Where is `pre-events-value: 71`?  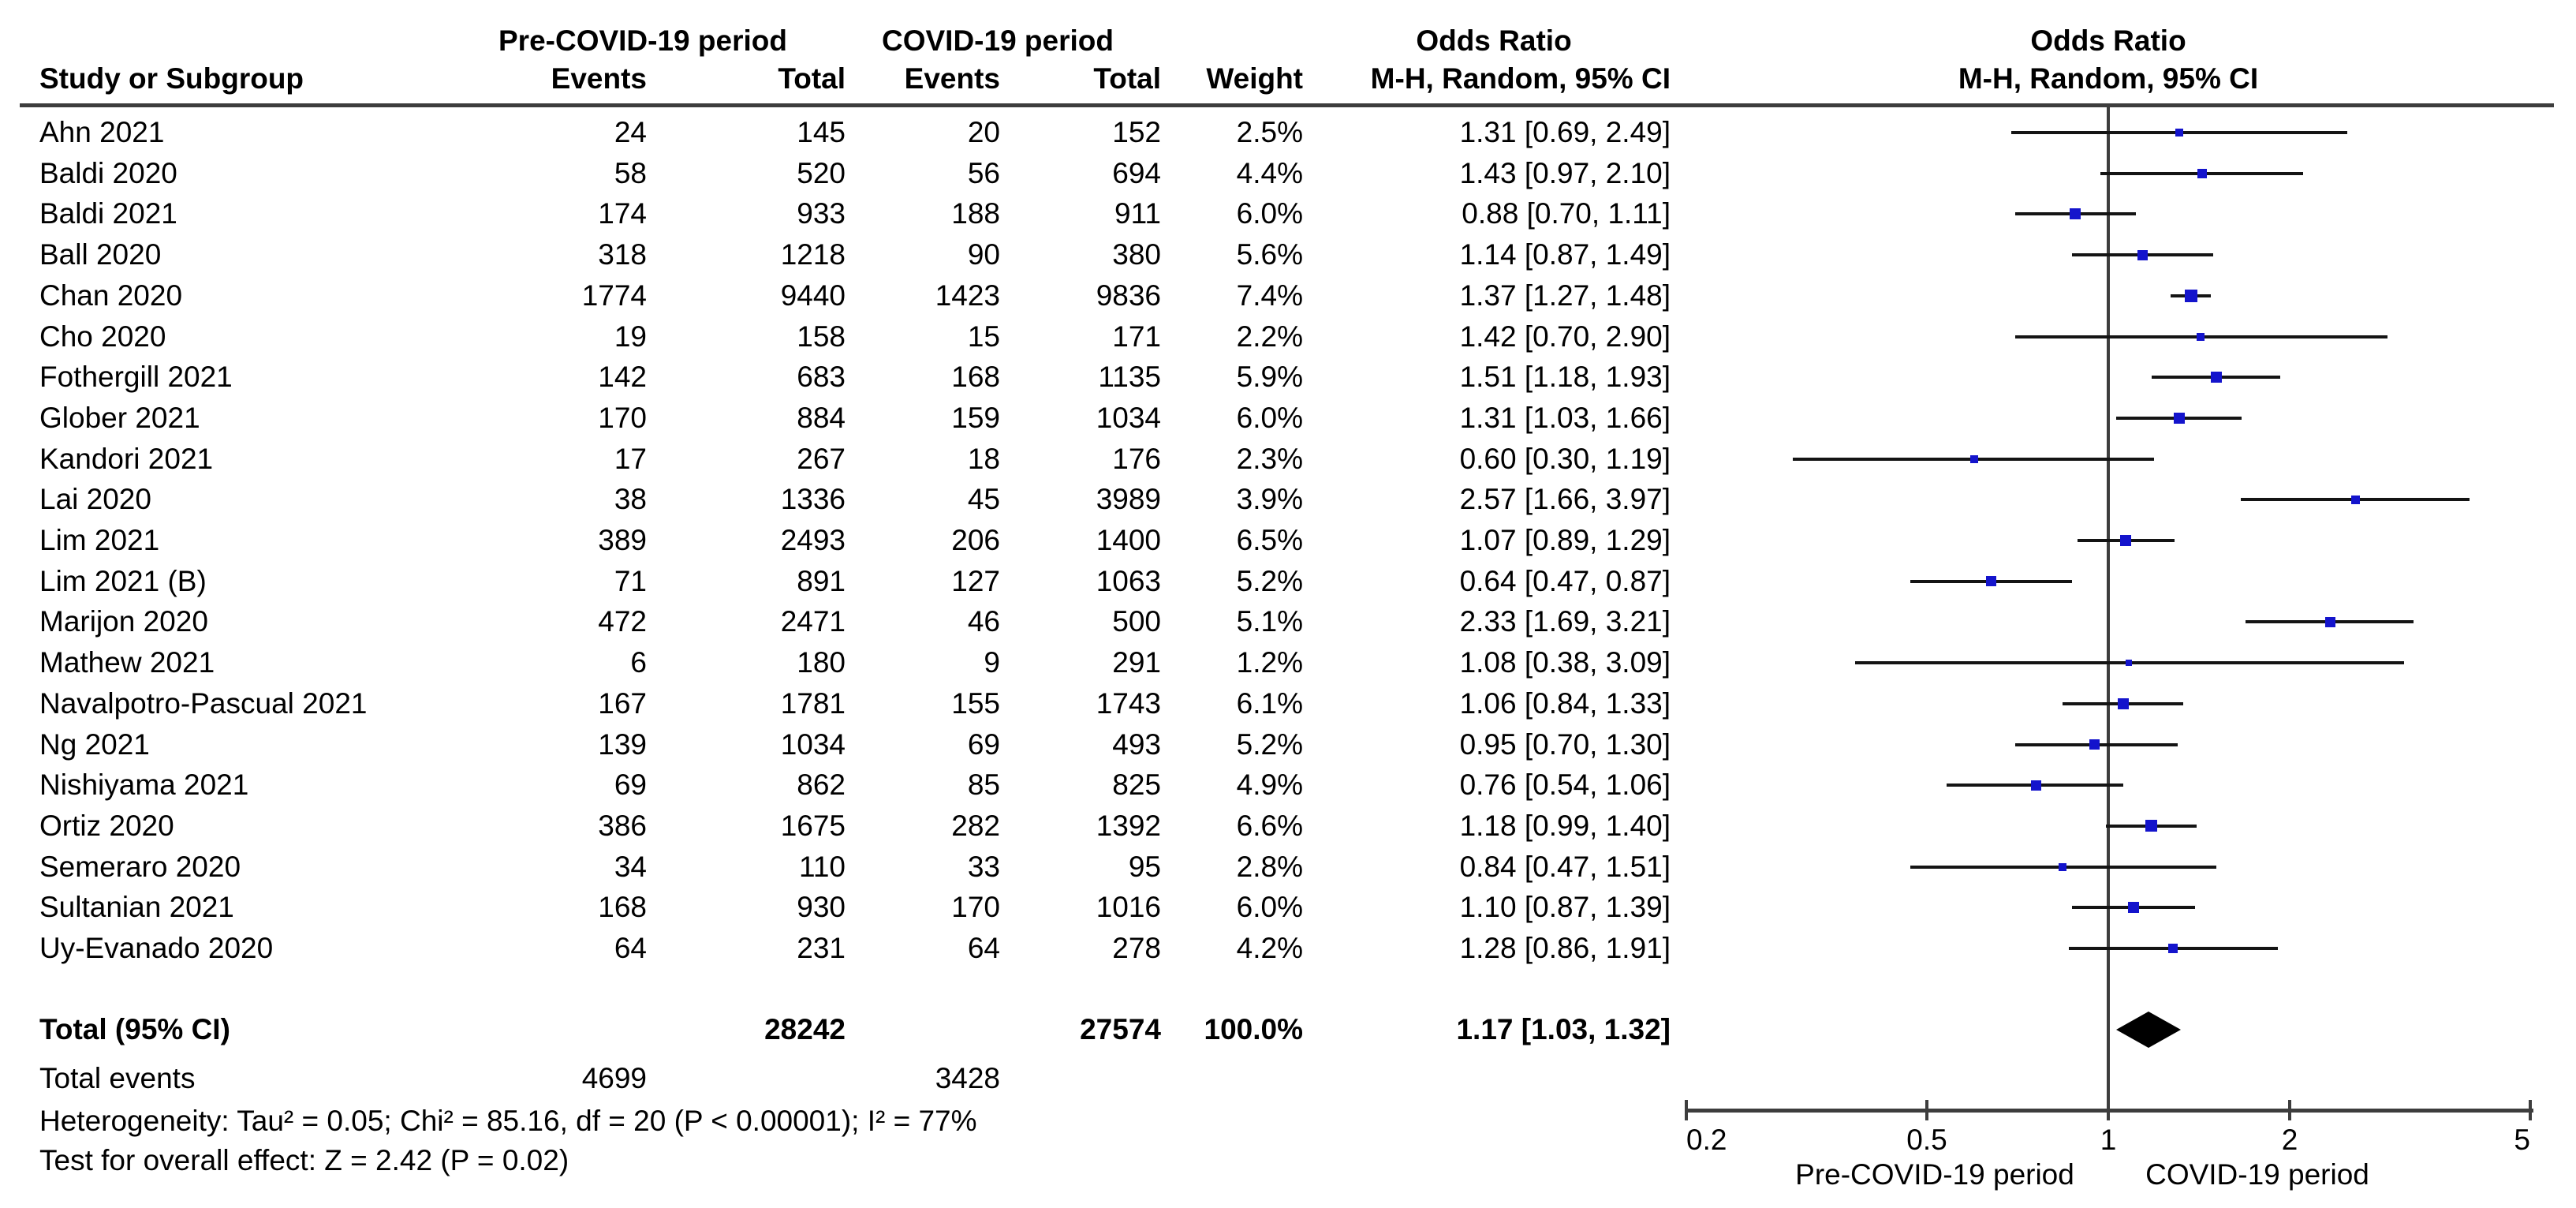 pre-events-value: 71 is located at coordinates (630, 581).